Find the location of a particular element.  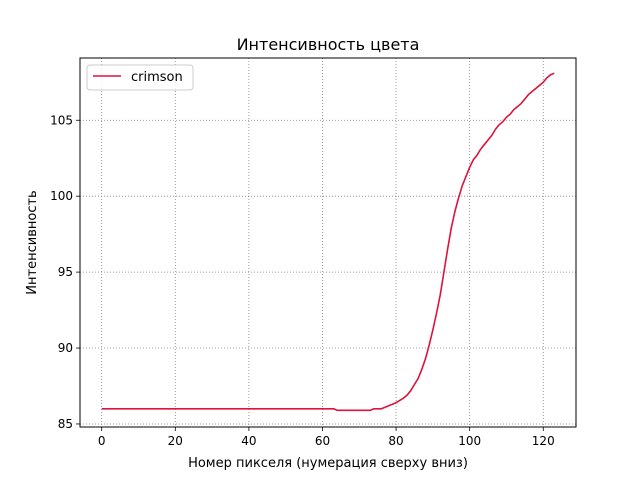

y-tick-label: 85 is located at coordinates (65, 424).